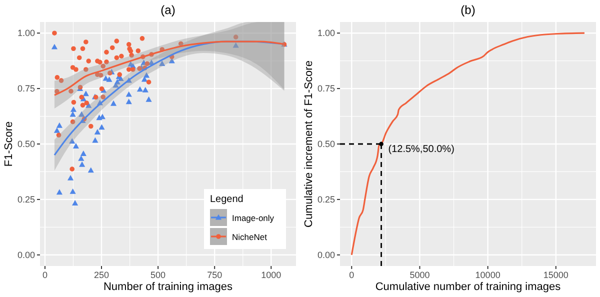 The height and width of the screenshot is (297, 600). What do you see at coordinates (351, 275) in the screenshot?
I see `x-tick-label: 0` at bounding box center [351, 275].